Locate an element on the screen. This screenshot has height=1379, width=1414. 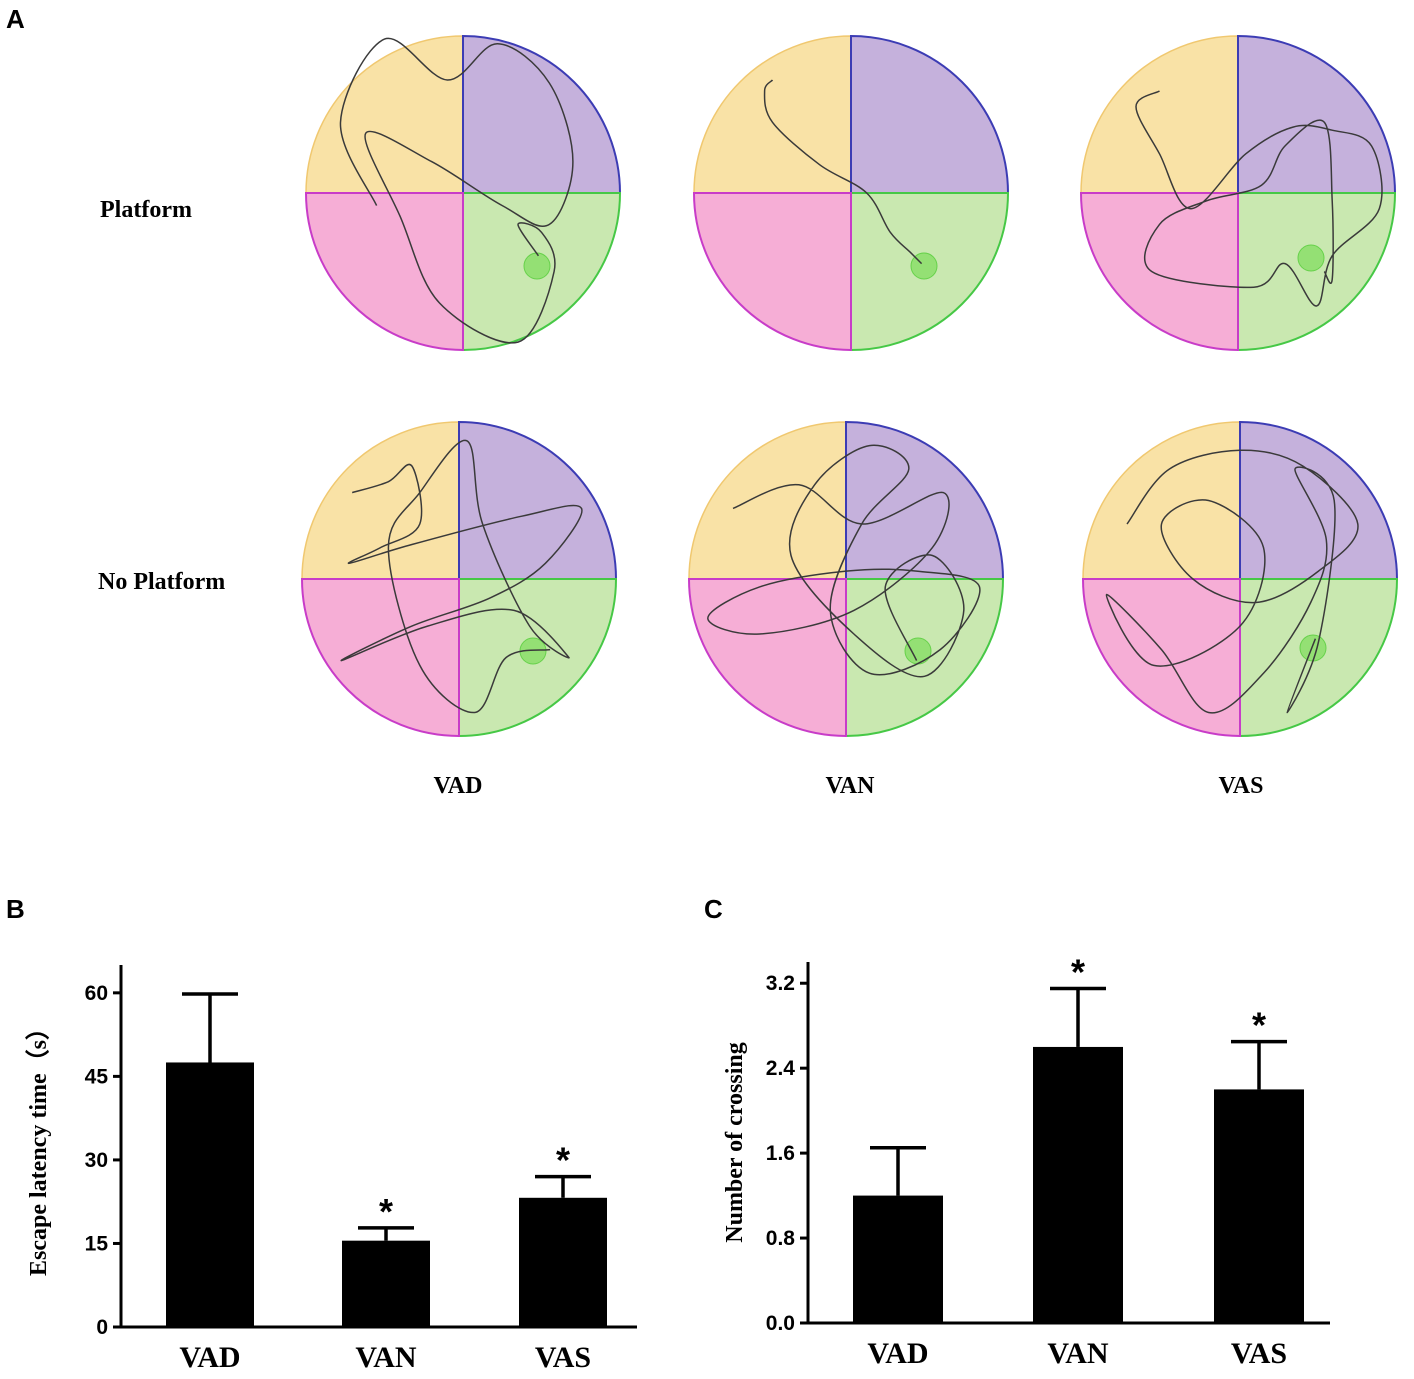
y-tick-label: 15 is located at coordinates (97, 1243).